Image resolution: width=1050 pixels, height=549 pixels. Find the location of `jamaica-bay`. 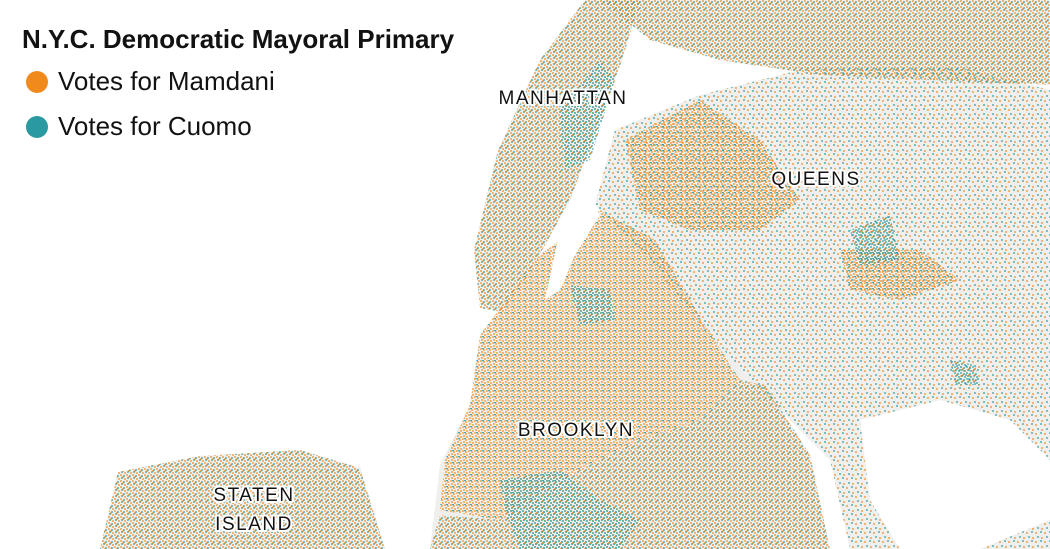

jamaica-bay is located at coordinates (955, 474).